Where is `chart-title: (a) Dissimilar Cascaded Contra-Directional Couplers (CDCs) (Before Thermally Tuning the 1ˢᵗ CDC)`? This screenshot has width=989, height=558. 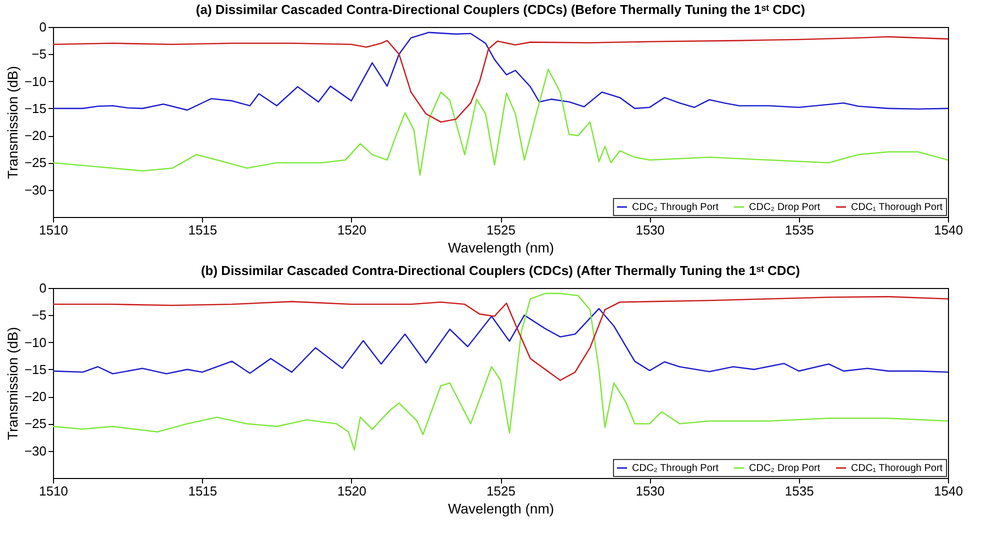 chart-title: (a) Dissimilar Cascaded Contra-Directional Couplers (CDCs) (Before Thermally Tuning the 1ˢᵗ CDC) is located at coordinates (501, 9).